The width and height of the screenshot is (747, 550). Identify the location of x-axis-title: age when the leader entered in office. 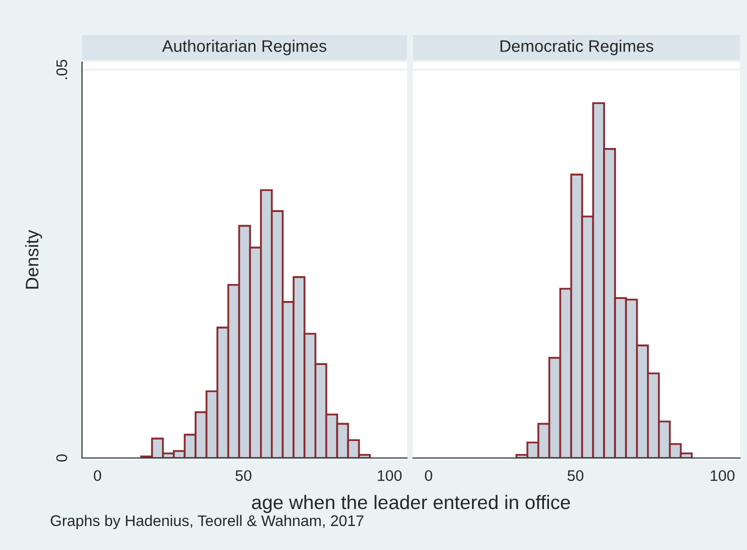
(411, 504).